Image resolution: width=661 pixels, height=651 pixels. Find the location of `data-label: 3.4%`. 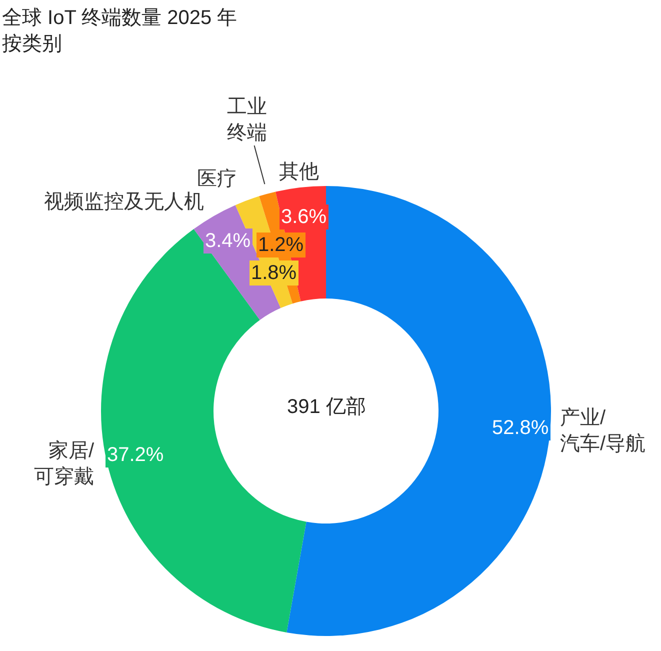

data-label: 3.4% is located at coordinates (228, 241).